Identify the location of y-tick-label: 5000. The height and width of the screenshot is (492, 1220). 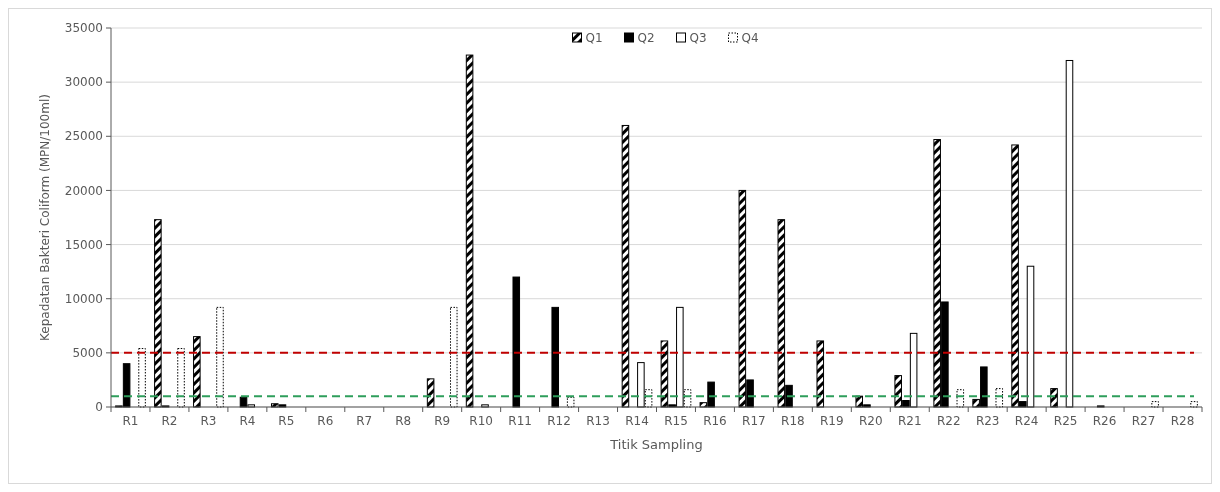
(87, 353).